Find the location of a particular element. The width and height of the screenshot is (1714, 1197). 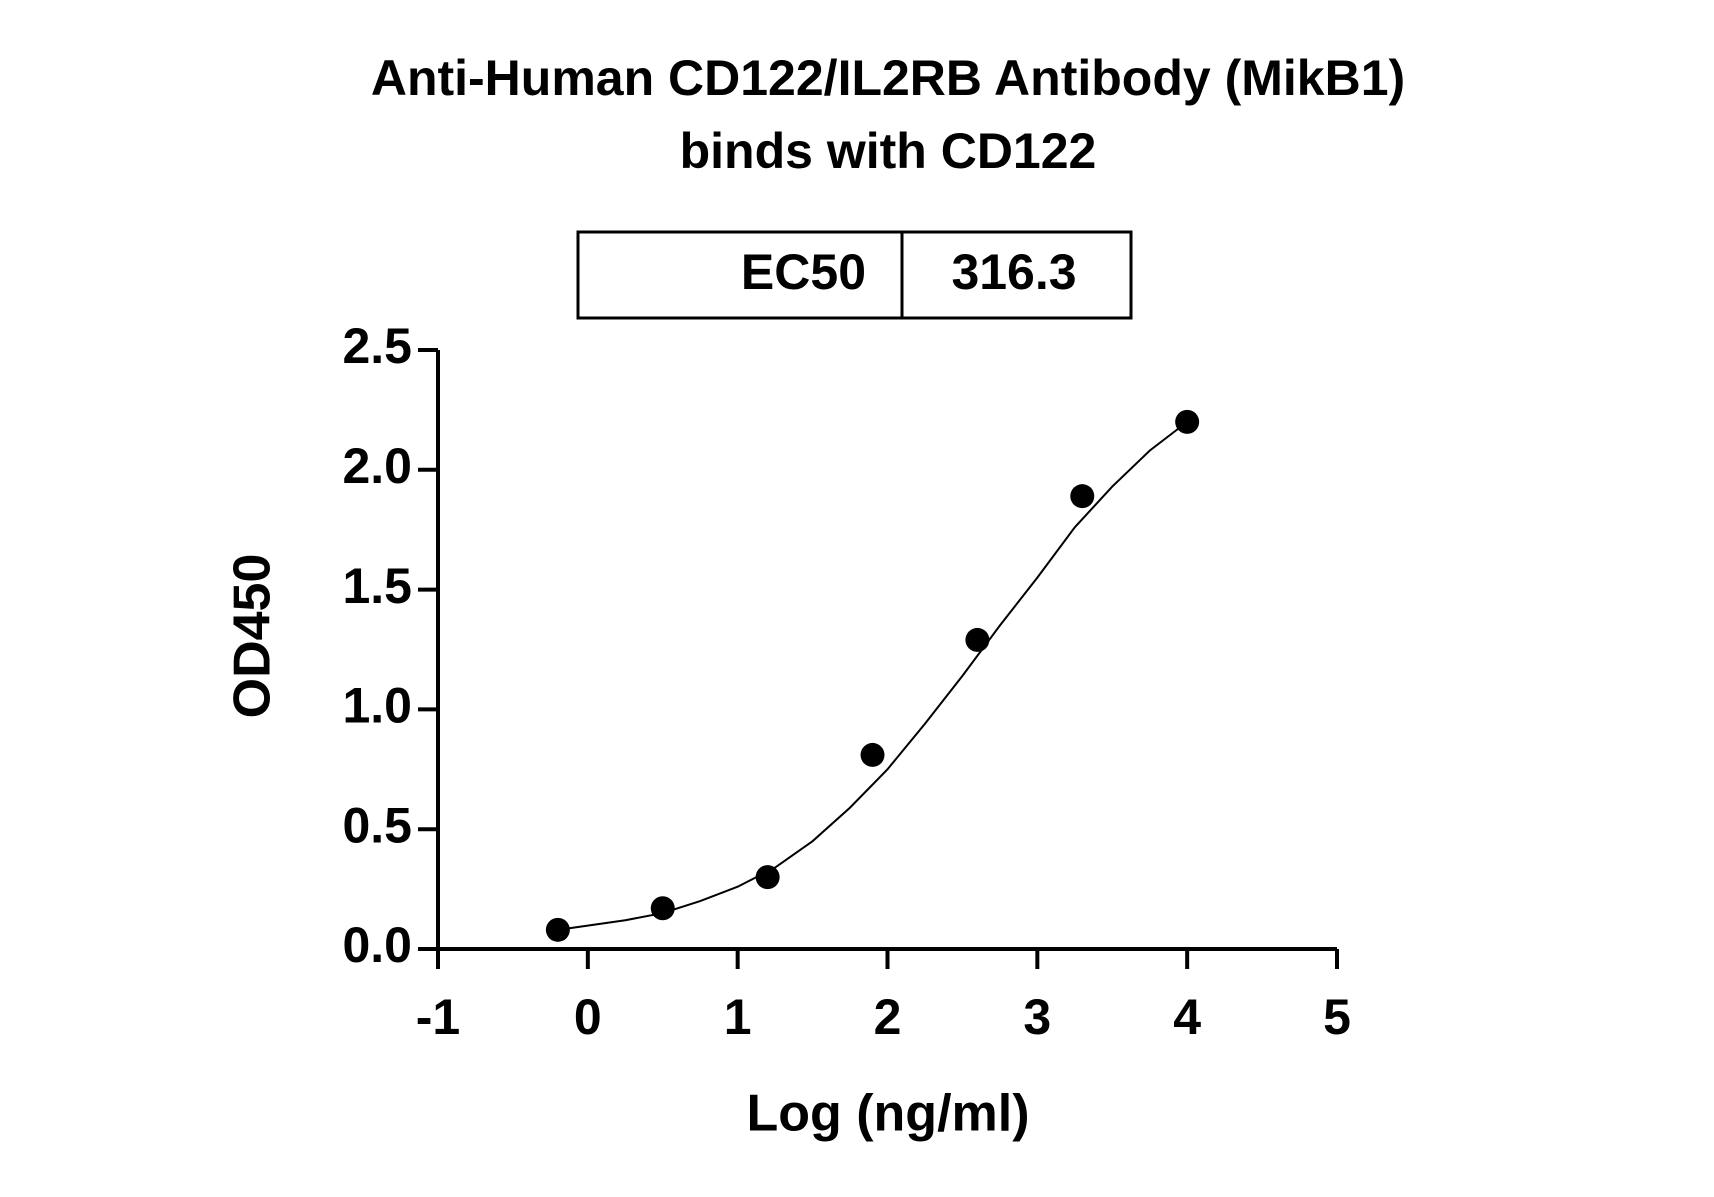

y-tick-label: 1.0 is located at coordinates (377, 706).